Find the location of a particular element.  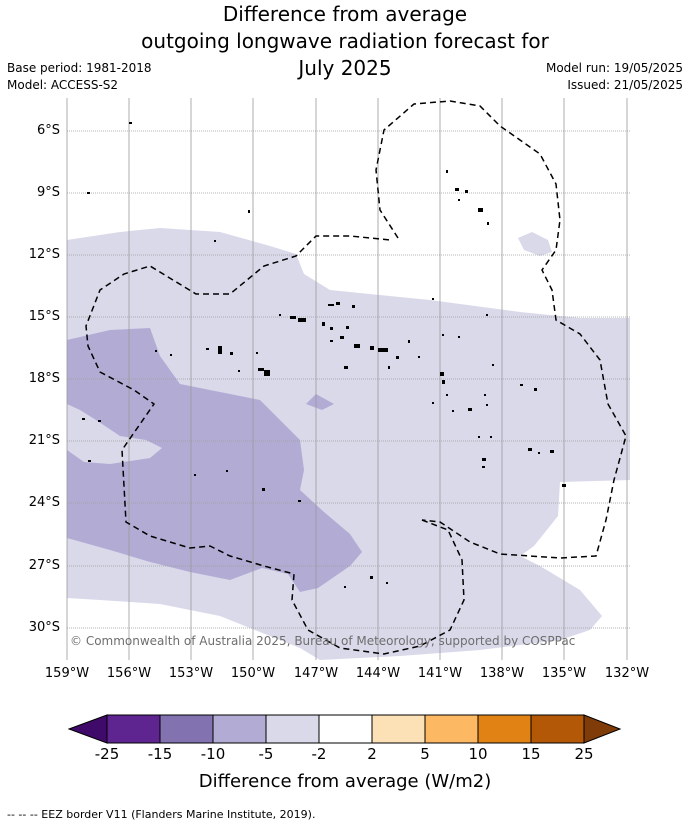

lon-label-144w: 144°W is located at coordinates (378, 673).